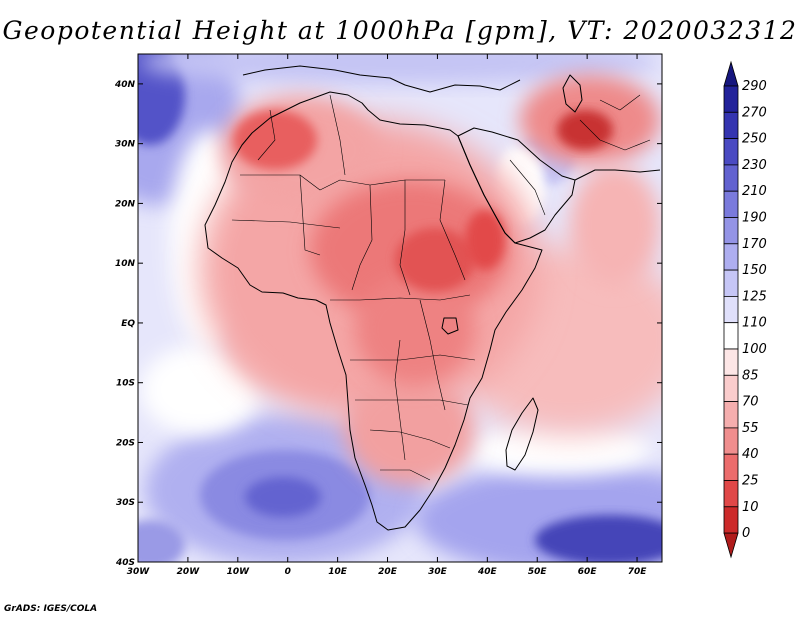 This screenshot has height=618, width=800. Describe the element at coordinates (128, 324) in the screenshot. I see `lat-tick-label: EQ` at that location.